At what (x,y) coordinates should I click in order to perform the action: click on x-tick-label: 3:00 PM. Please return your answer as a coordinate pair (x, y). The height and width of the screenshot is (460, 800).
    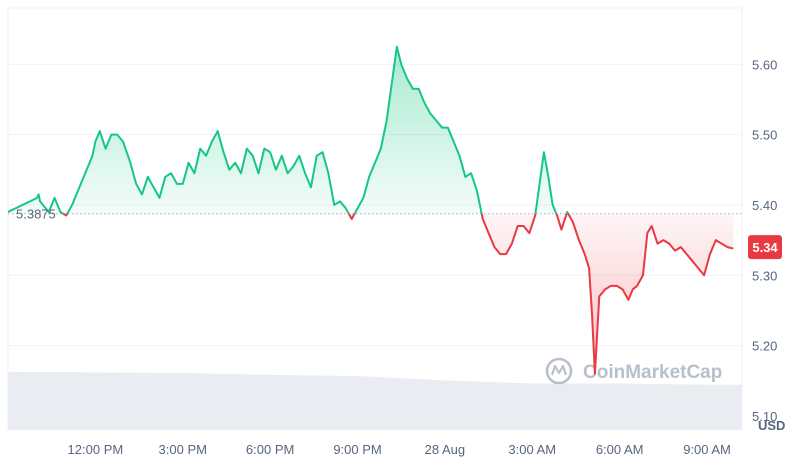
    Looking at the image, I should click on (183, 449).